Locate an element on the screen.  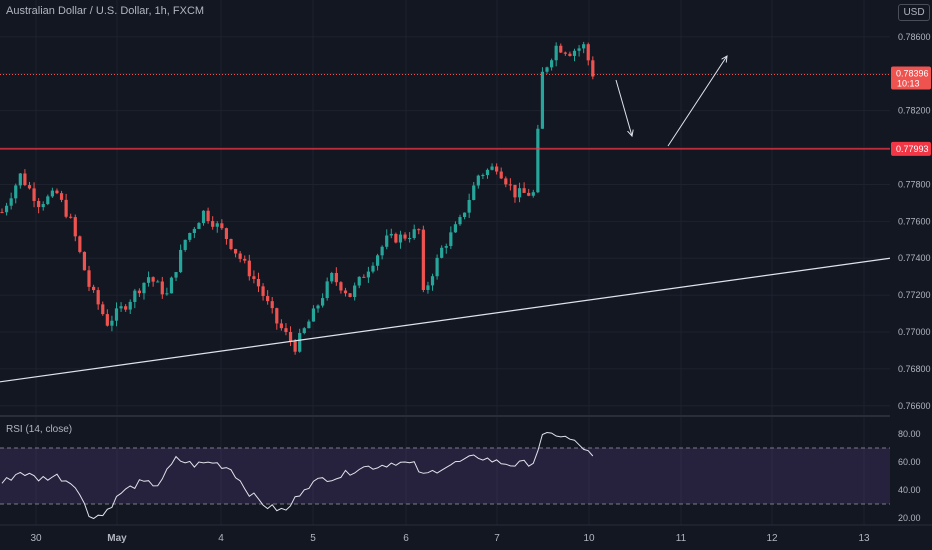
rsi-tick-label: 20.00 is located at coordinates (909, 518).